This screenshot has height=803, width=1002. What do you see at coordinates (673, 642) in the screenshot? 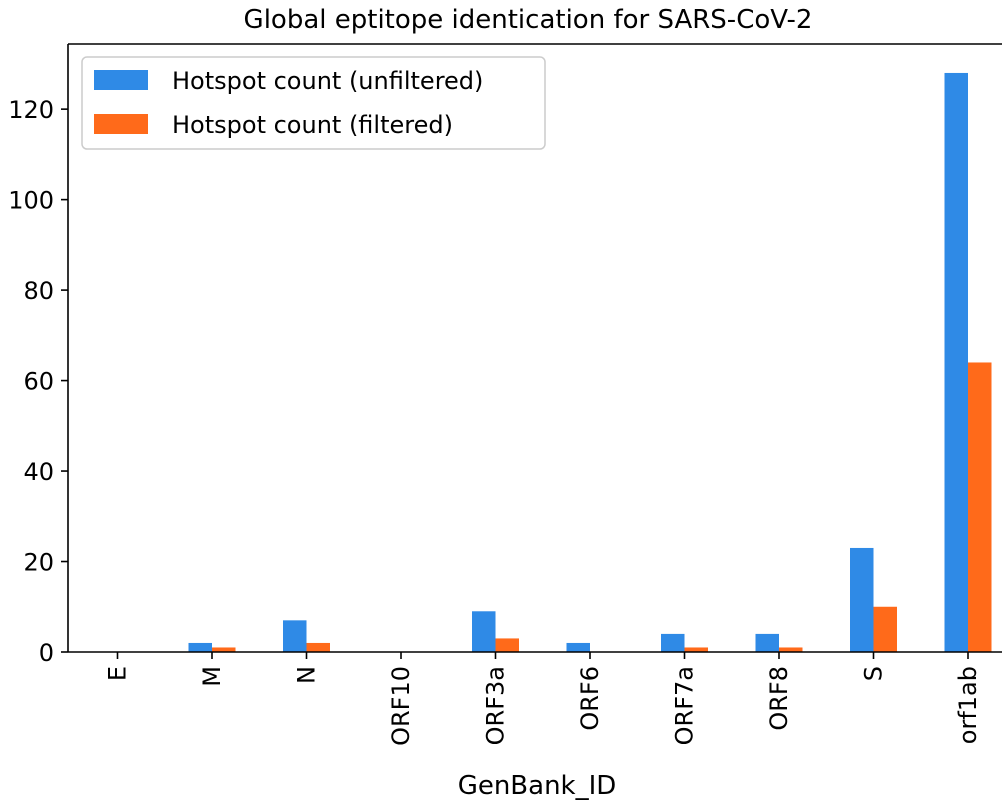
I see `bar-unfiltered-orf7a` at bounding box center [673, 642].